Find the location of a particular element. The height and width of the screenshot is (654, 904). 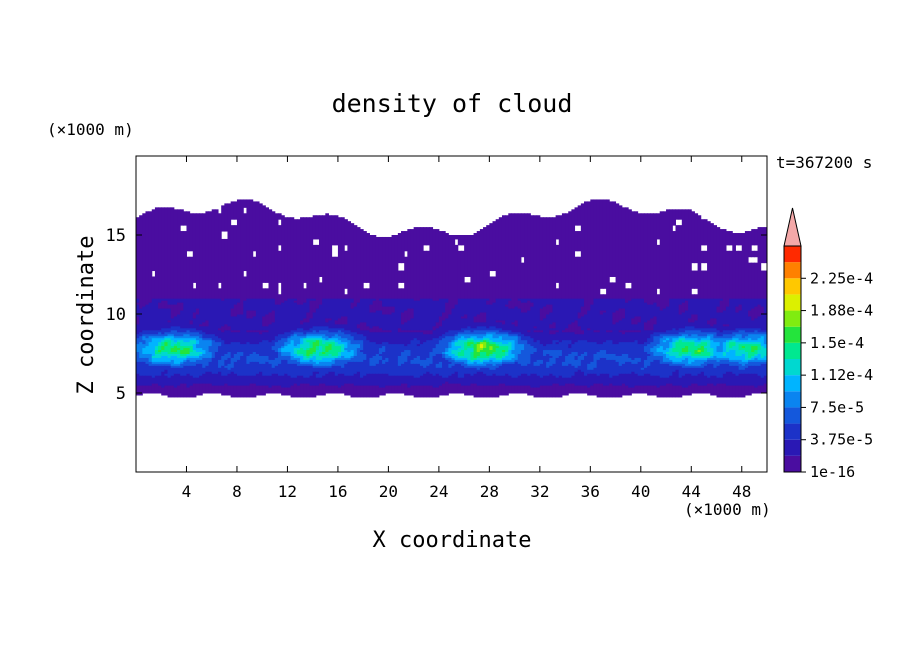

colorbar-label: 1.88e-4 is located at coordinates (841, 311).